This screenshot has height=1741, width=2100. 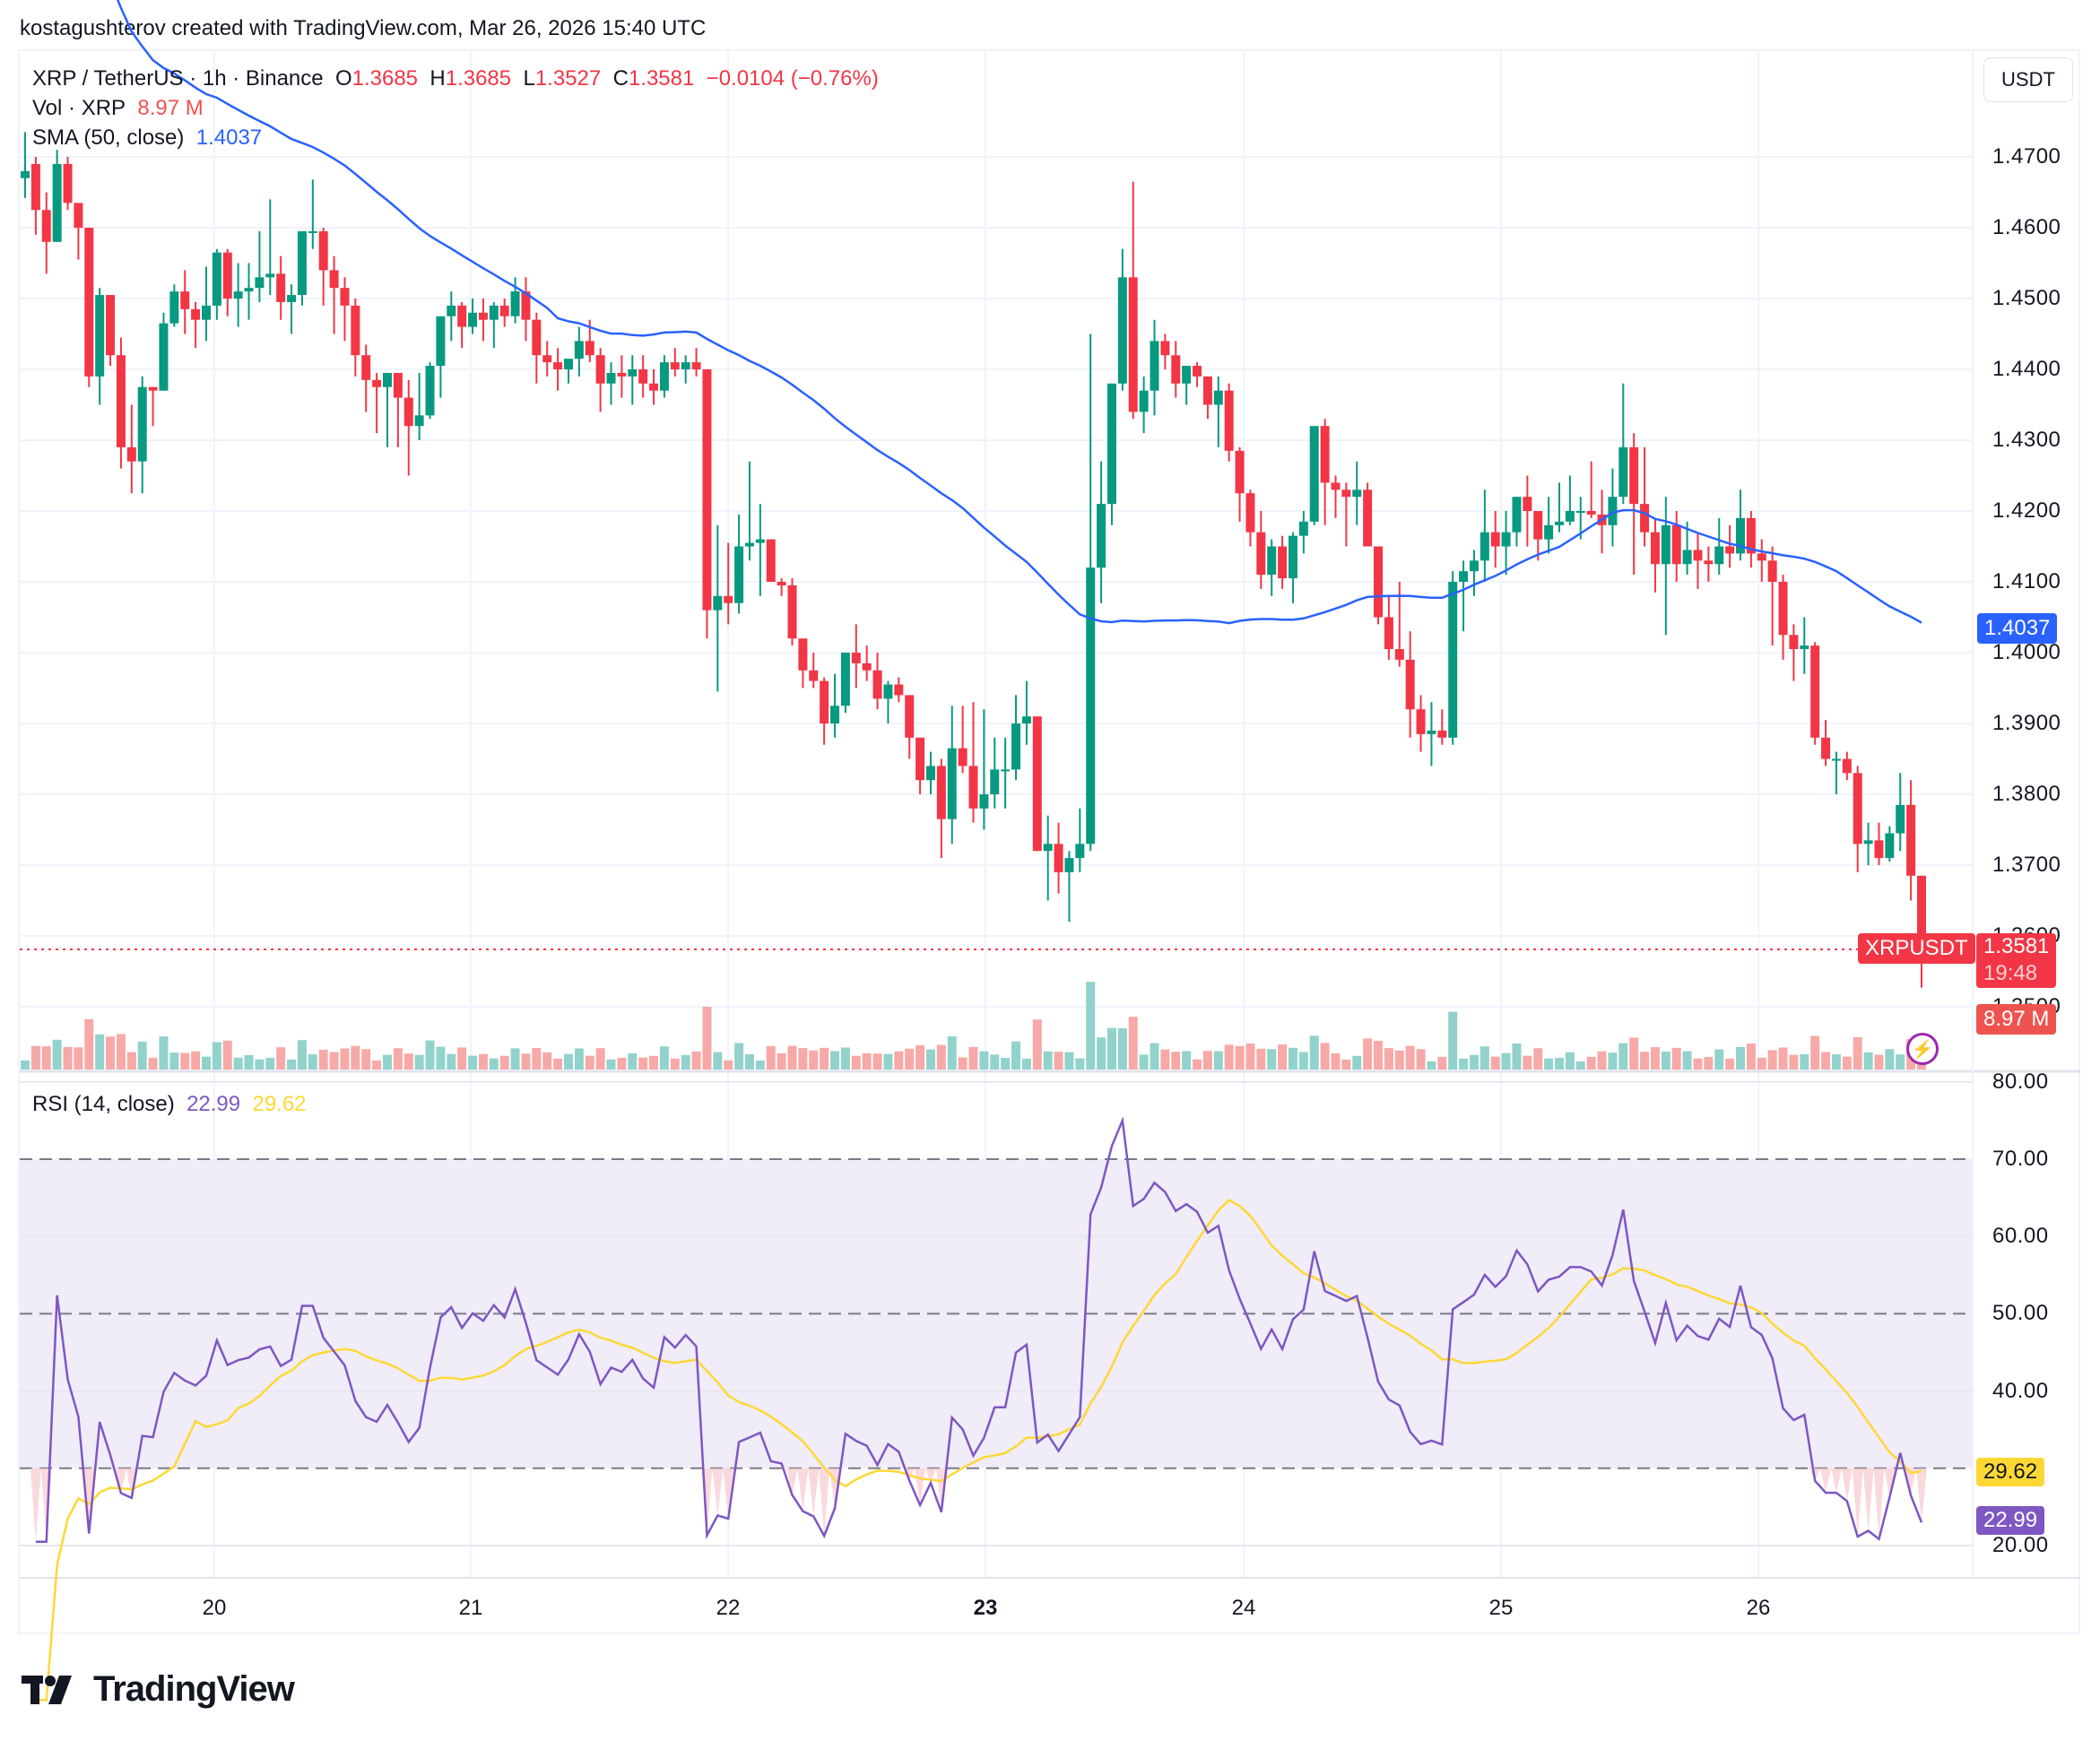 I want to click on low-value: 1.3527, so click(x=568, y=79).